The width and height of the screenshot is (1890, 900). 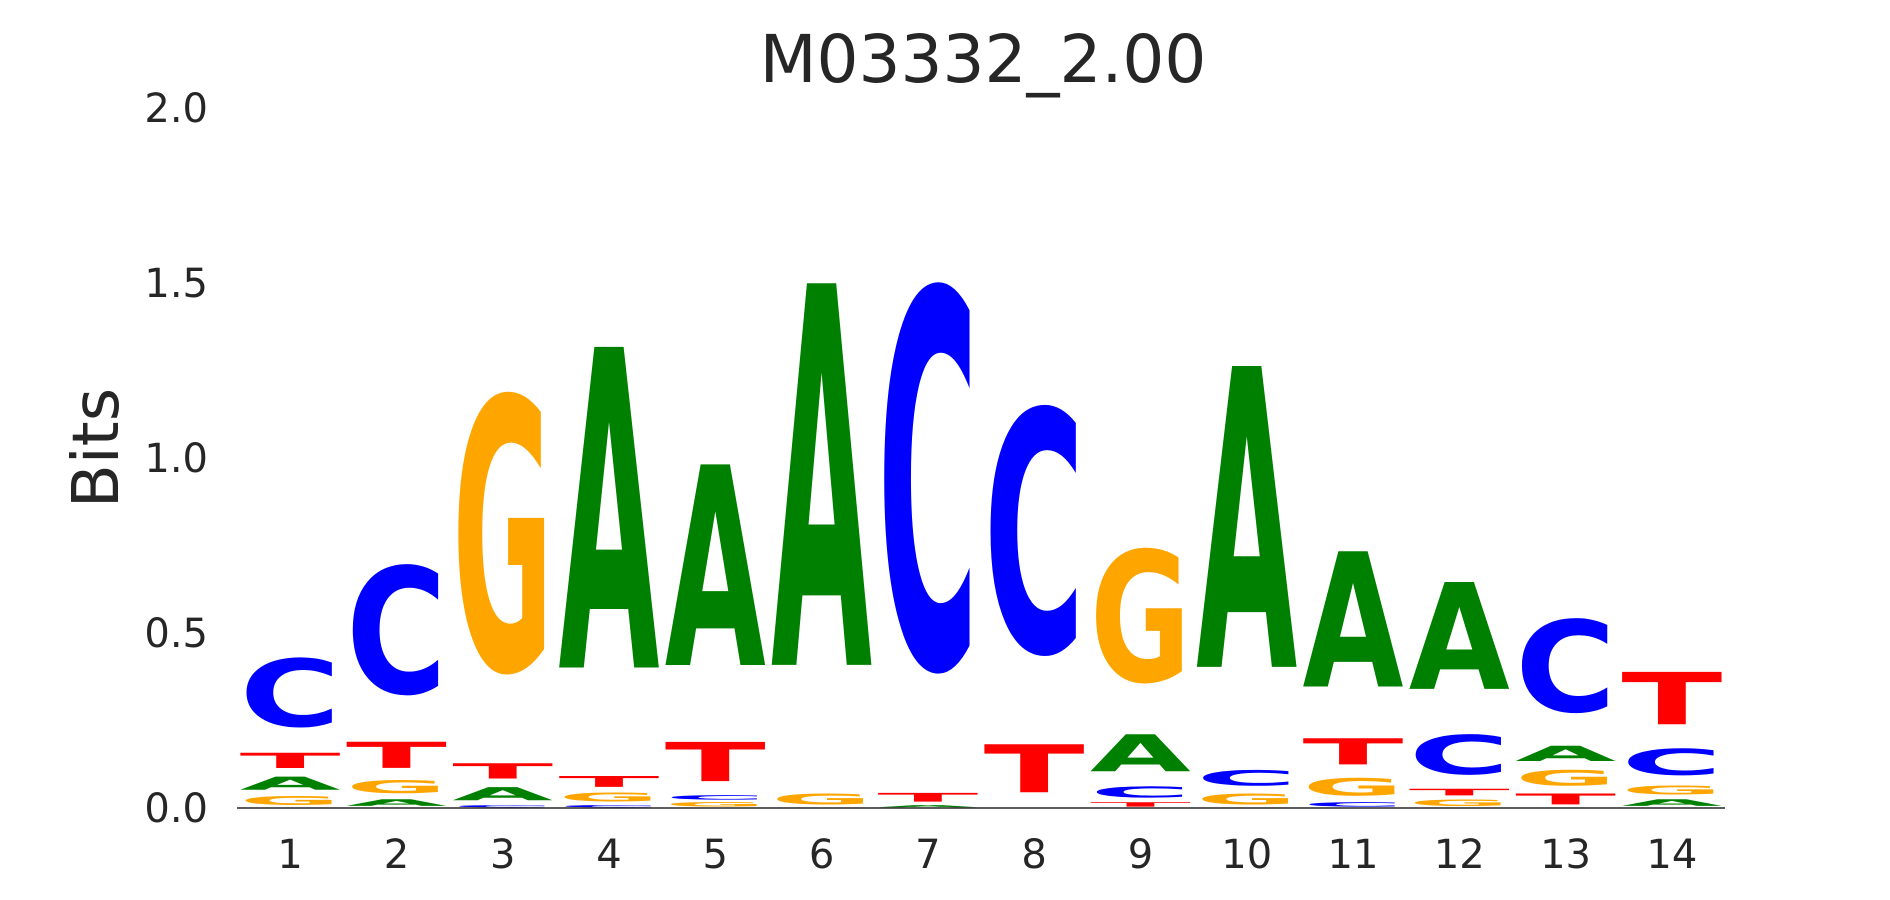 What do you see at coordinates (1033, 855) in the screenshot?
I see `x-tick-label: 8` at bounding box center [1033, 855].